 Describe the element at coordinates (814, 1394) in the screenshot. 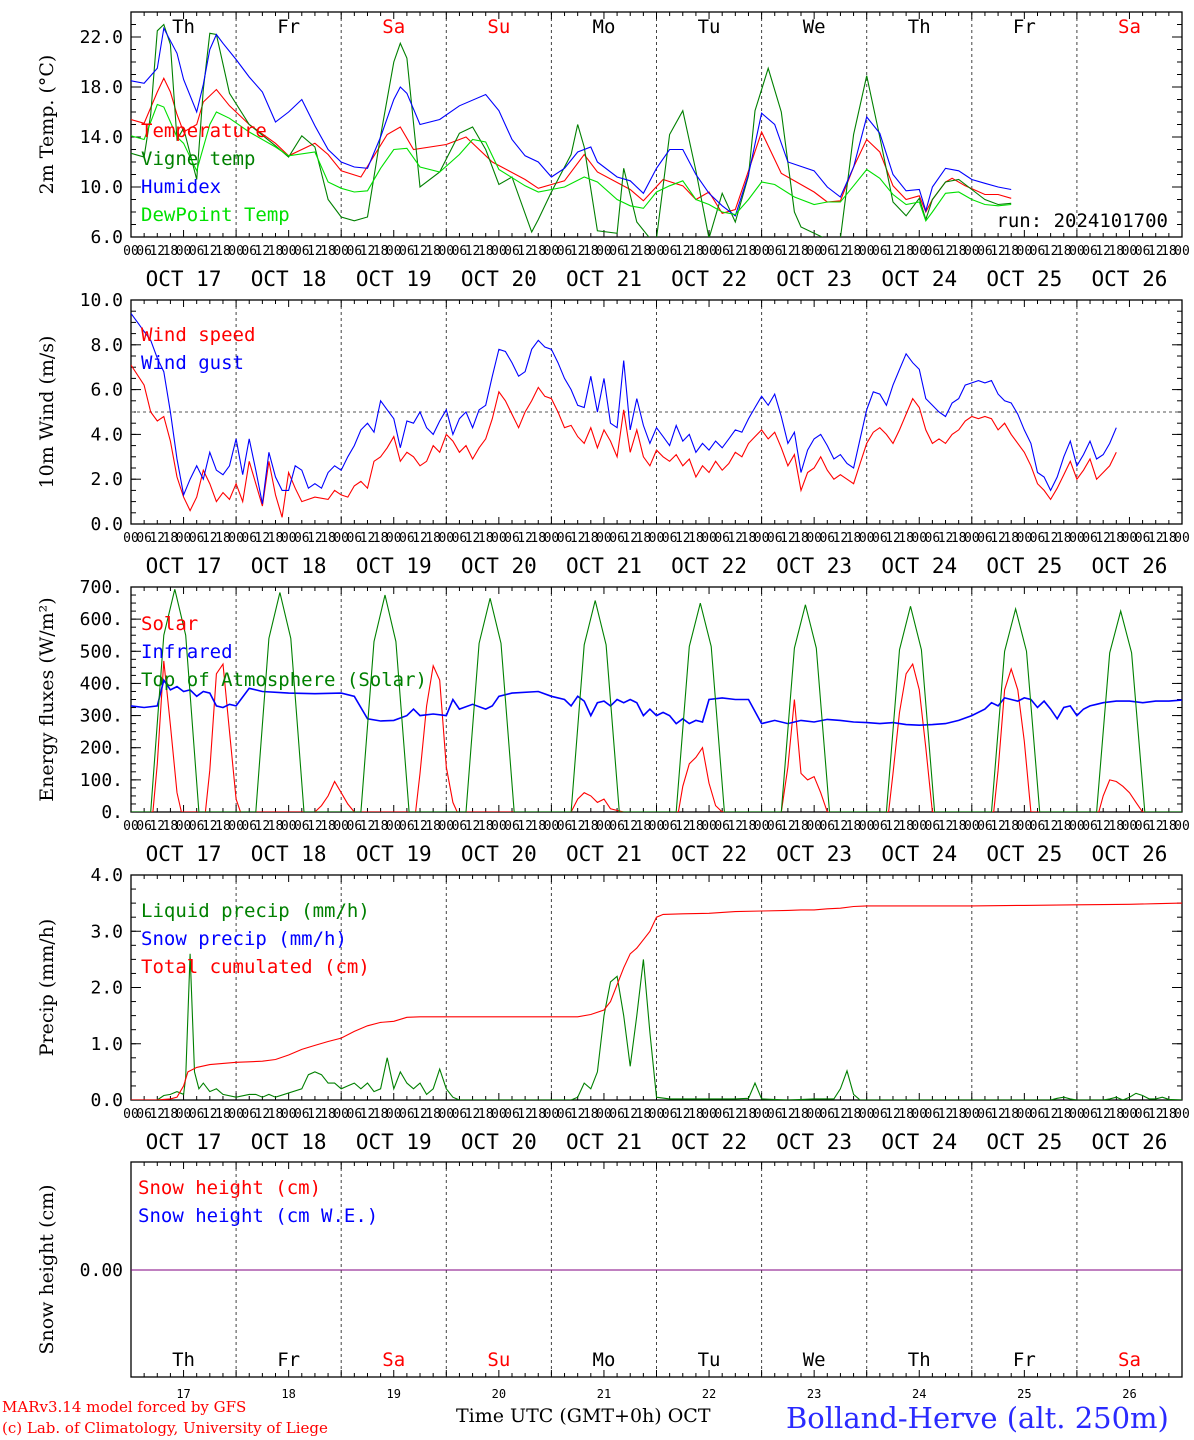

I see `day-number-label: 23` at that location.